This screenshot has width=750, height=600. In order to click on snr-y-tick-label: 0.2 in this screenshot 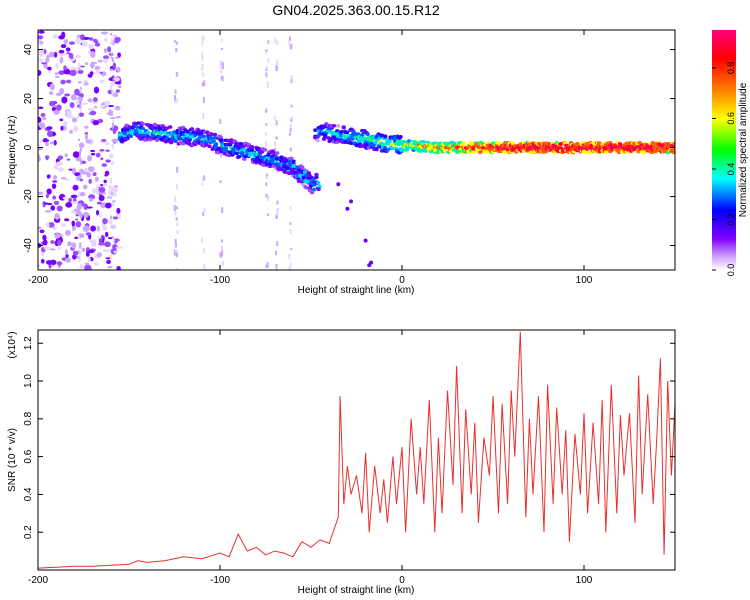, I will do `click(28, 532)`.